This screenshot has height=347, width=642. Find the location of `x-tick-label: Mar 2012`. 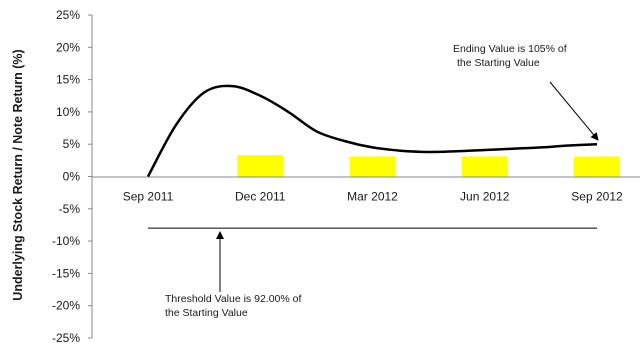

x-tick-label: Mar 2012 is located at coordinates (372, 197).